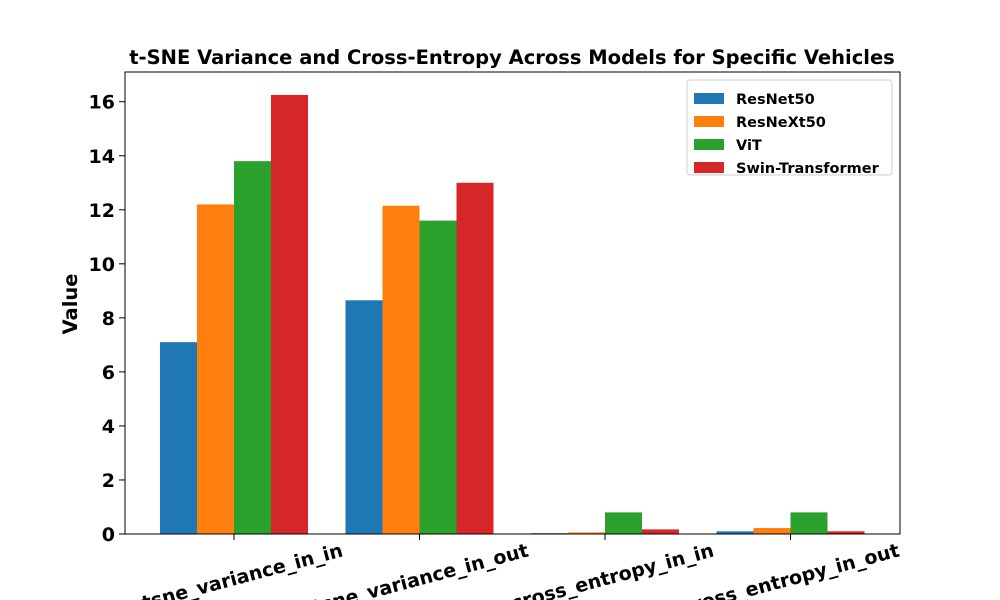  Describe the element at coordinates (243, 570) in the screenshot. I see `x-tick-label: tsne_variance_in_in` at that location.